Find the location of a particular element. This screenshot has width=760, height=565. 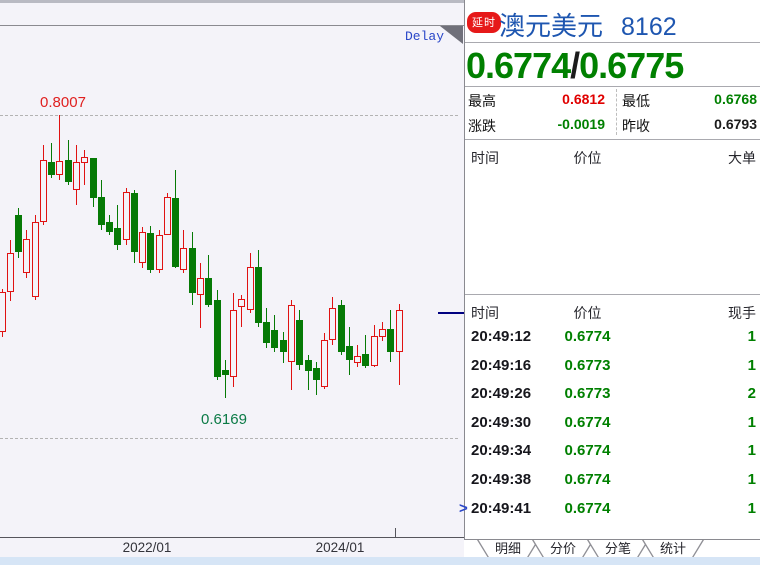

trade-row: 20:49:16 0.6773 1 is located at coordinates (612, 365).